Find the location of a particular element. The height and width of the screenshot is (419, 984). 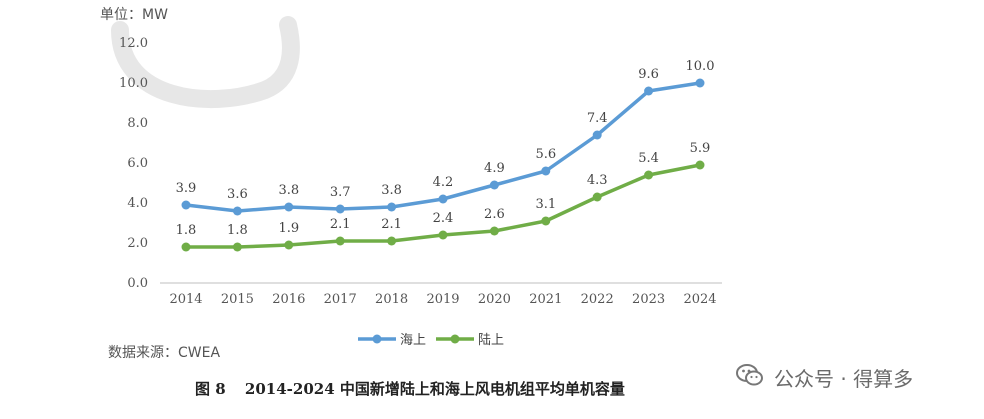

y-tick-label: 4.0 is located at coordinates (137, 203).